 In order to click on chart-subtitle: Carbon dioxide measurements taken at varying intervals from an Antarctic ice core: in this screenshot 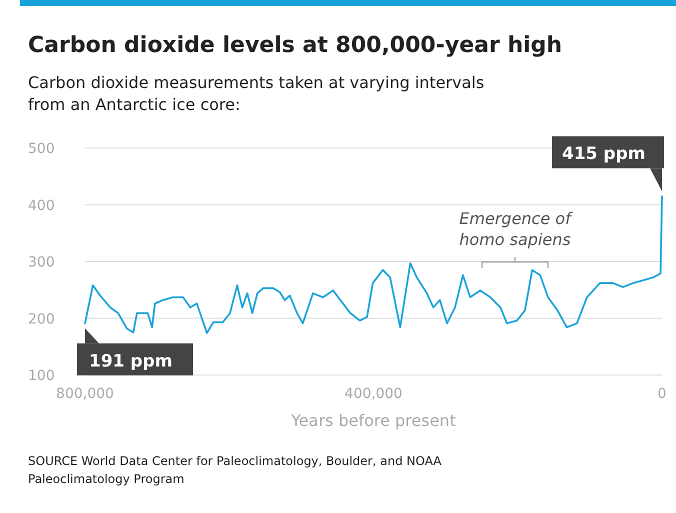, I will do `click(256, 93)`.